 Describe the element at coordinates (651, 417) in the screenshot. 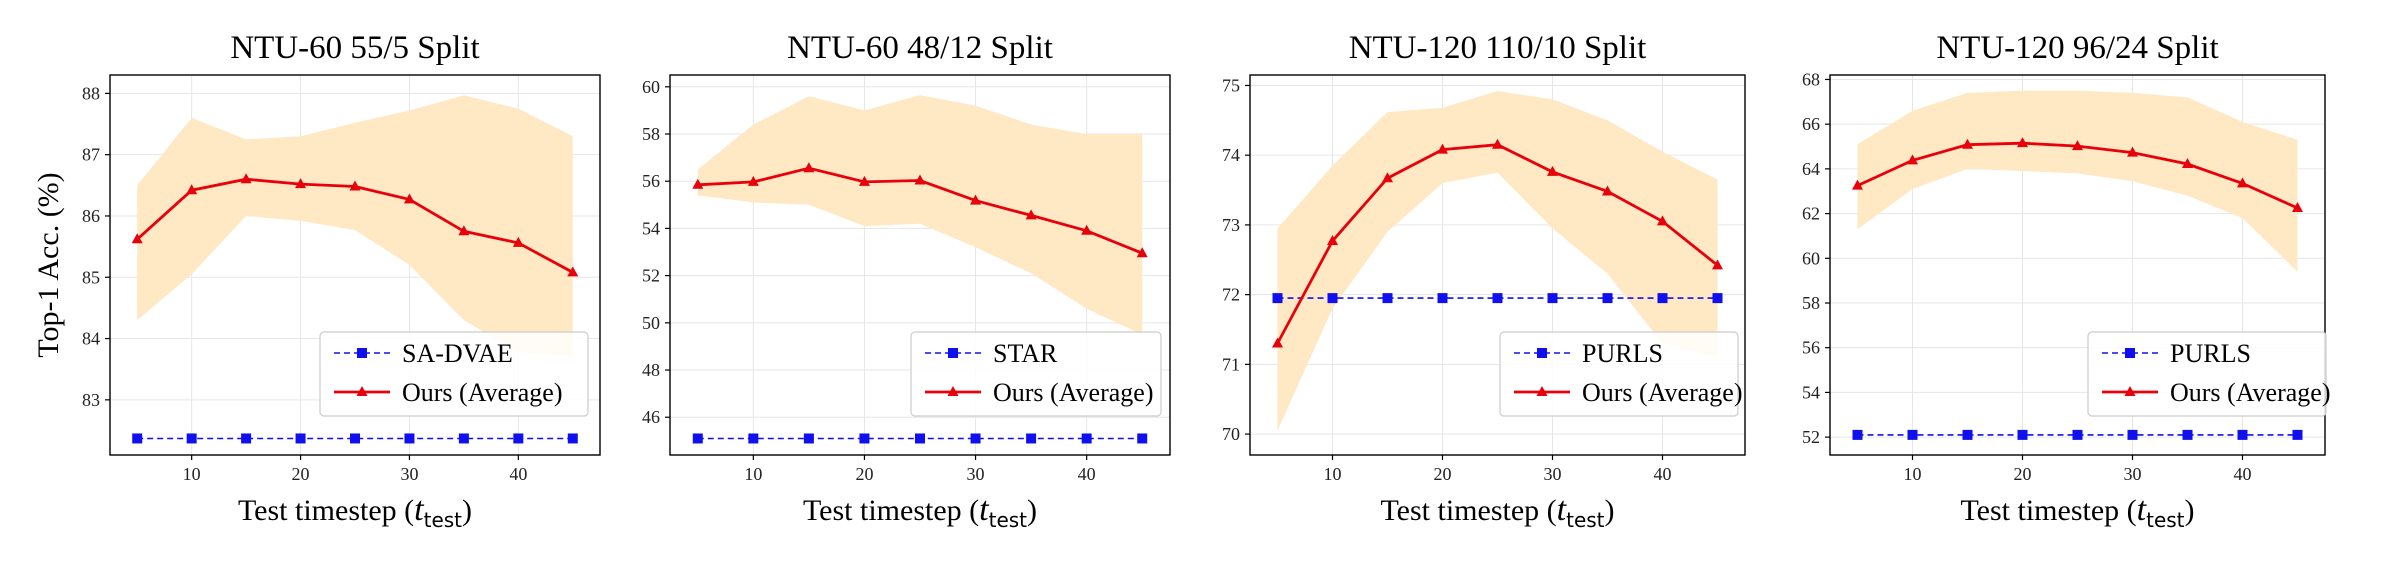

I see `y-tick-label: 46` at that location.